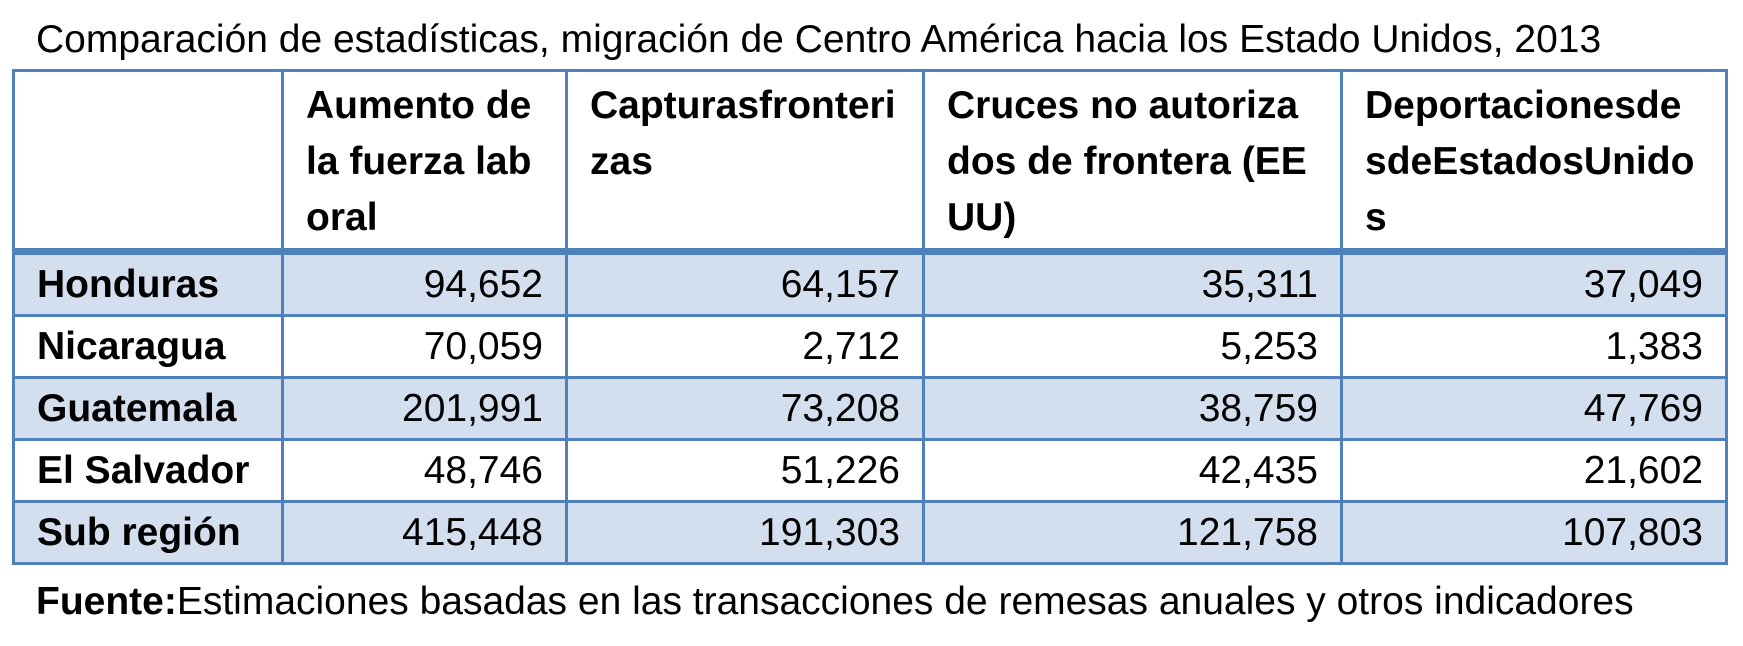  Describe the element at coordinates (745, 162) in the screenshot. I see `column-header-border-captures: Capturasfronterizas` at that location.